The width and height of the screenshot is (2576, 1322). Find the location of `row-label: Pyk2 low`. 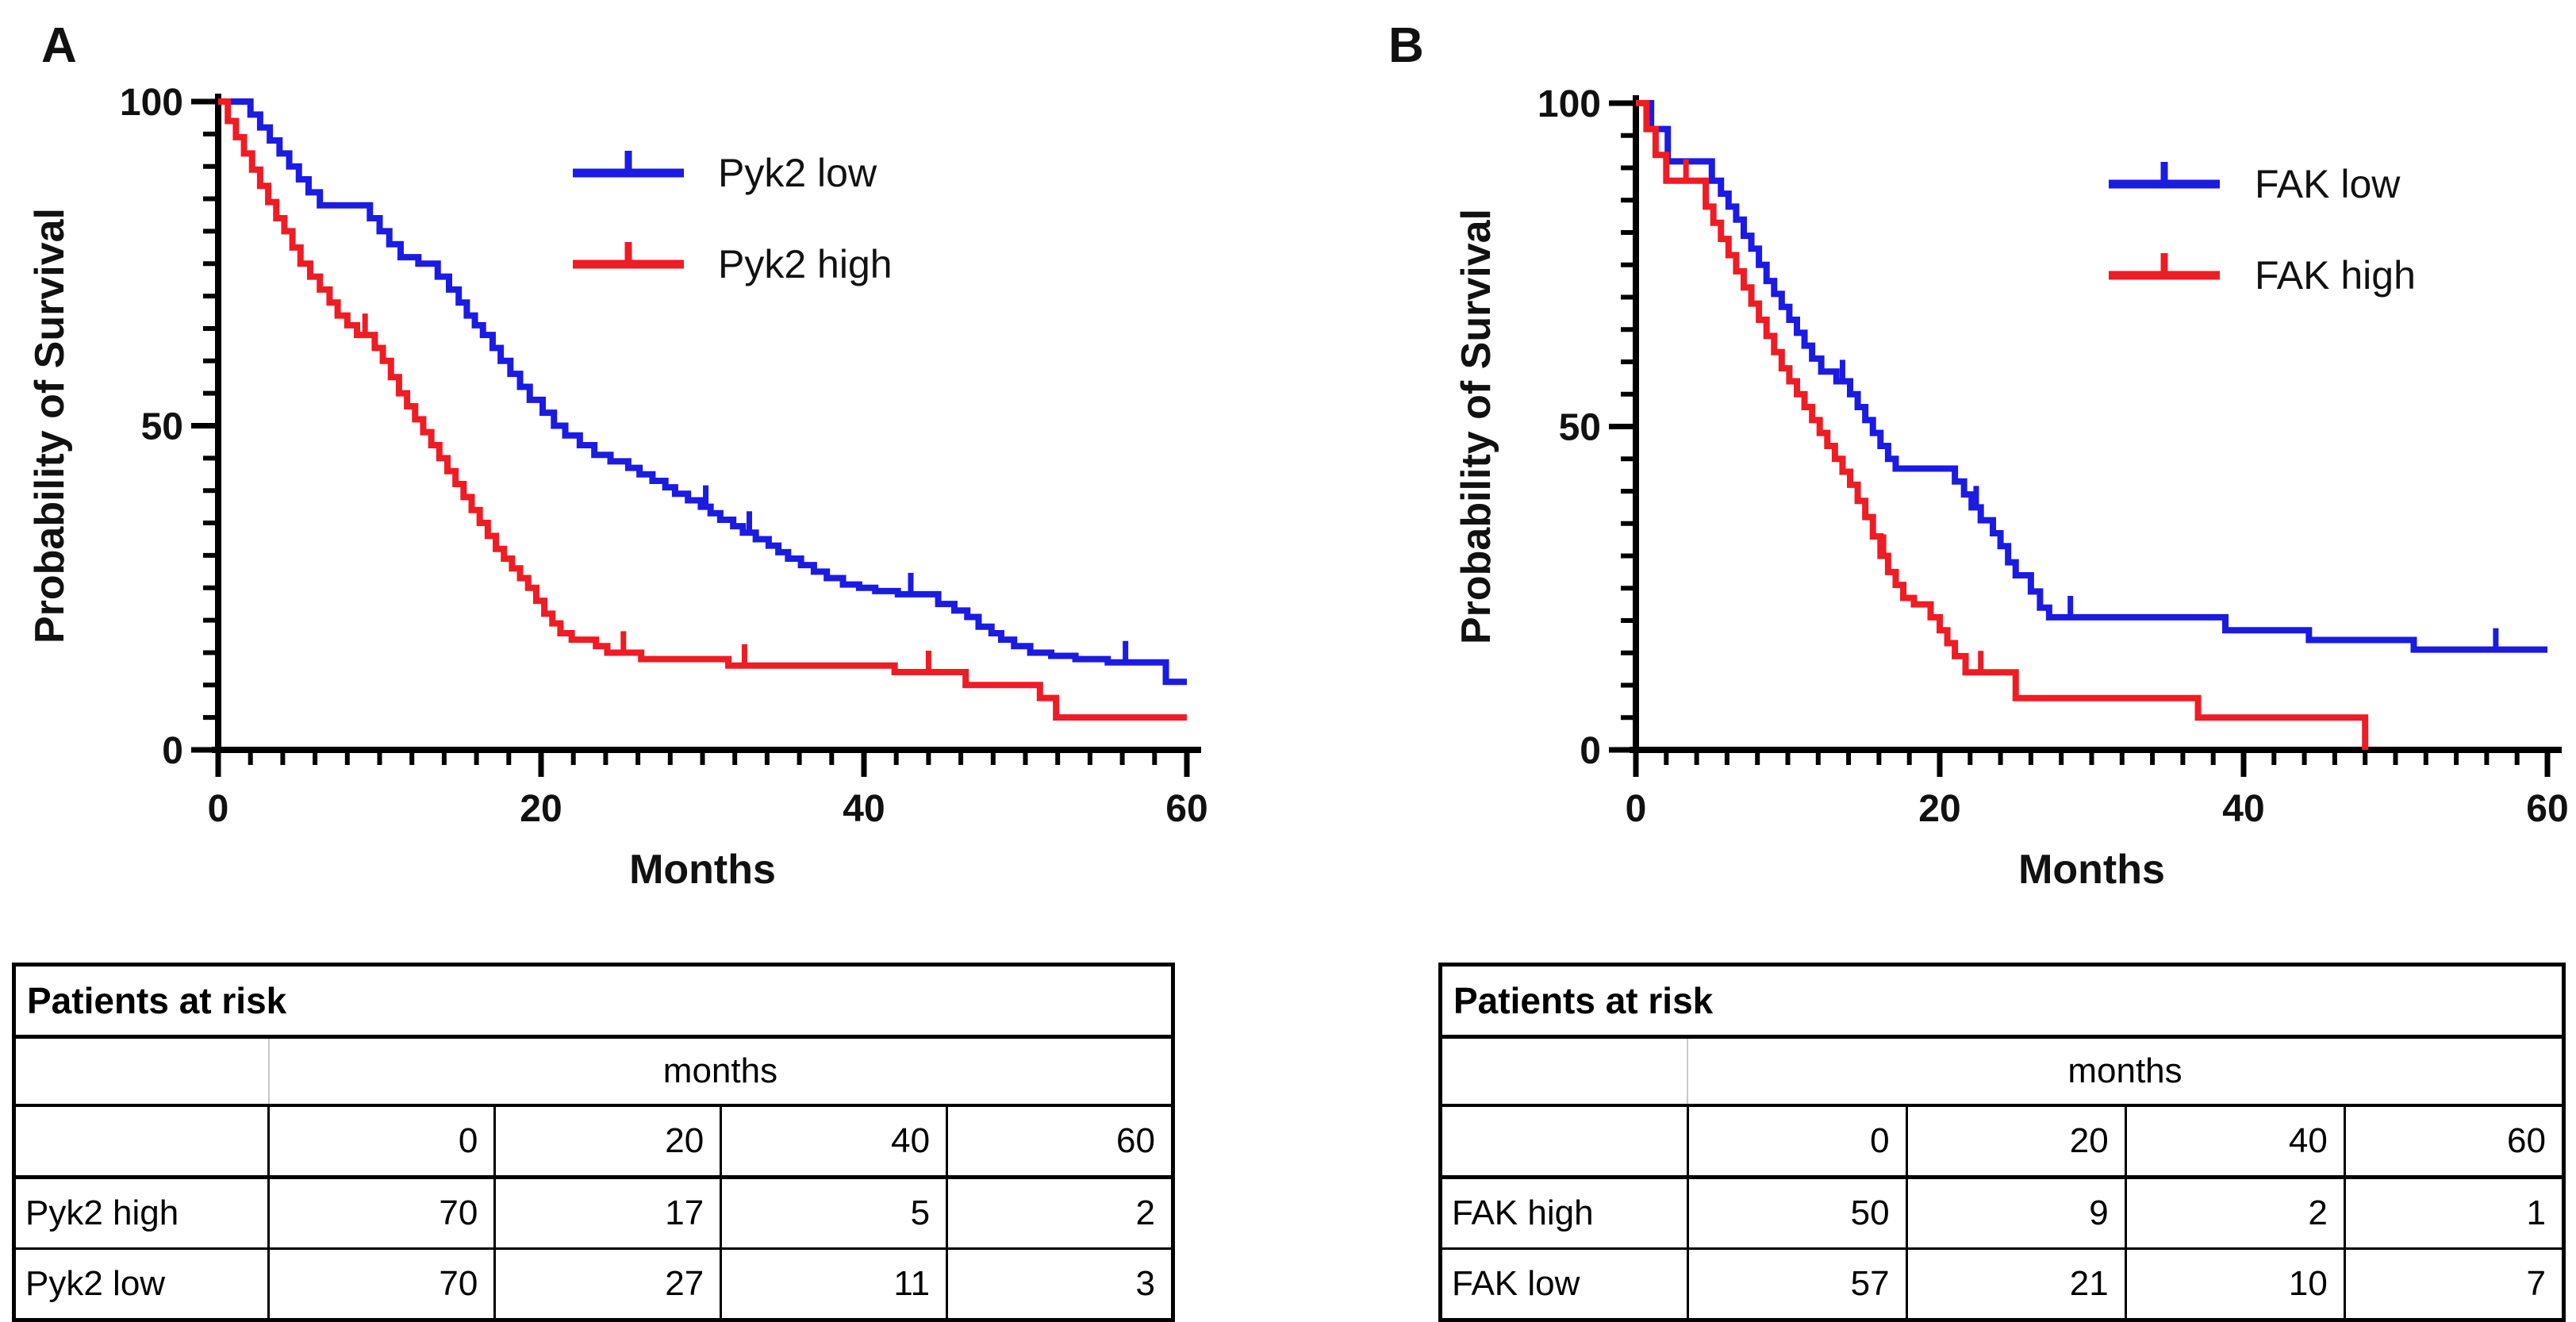

row-label: Pyk2 low is located at coordinates (95, 1284).